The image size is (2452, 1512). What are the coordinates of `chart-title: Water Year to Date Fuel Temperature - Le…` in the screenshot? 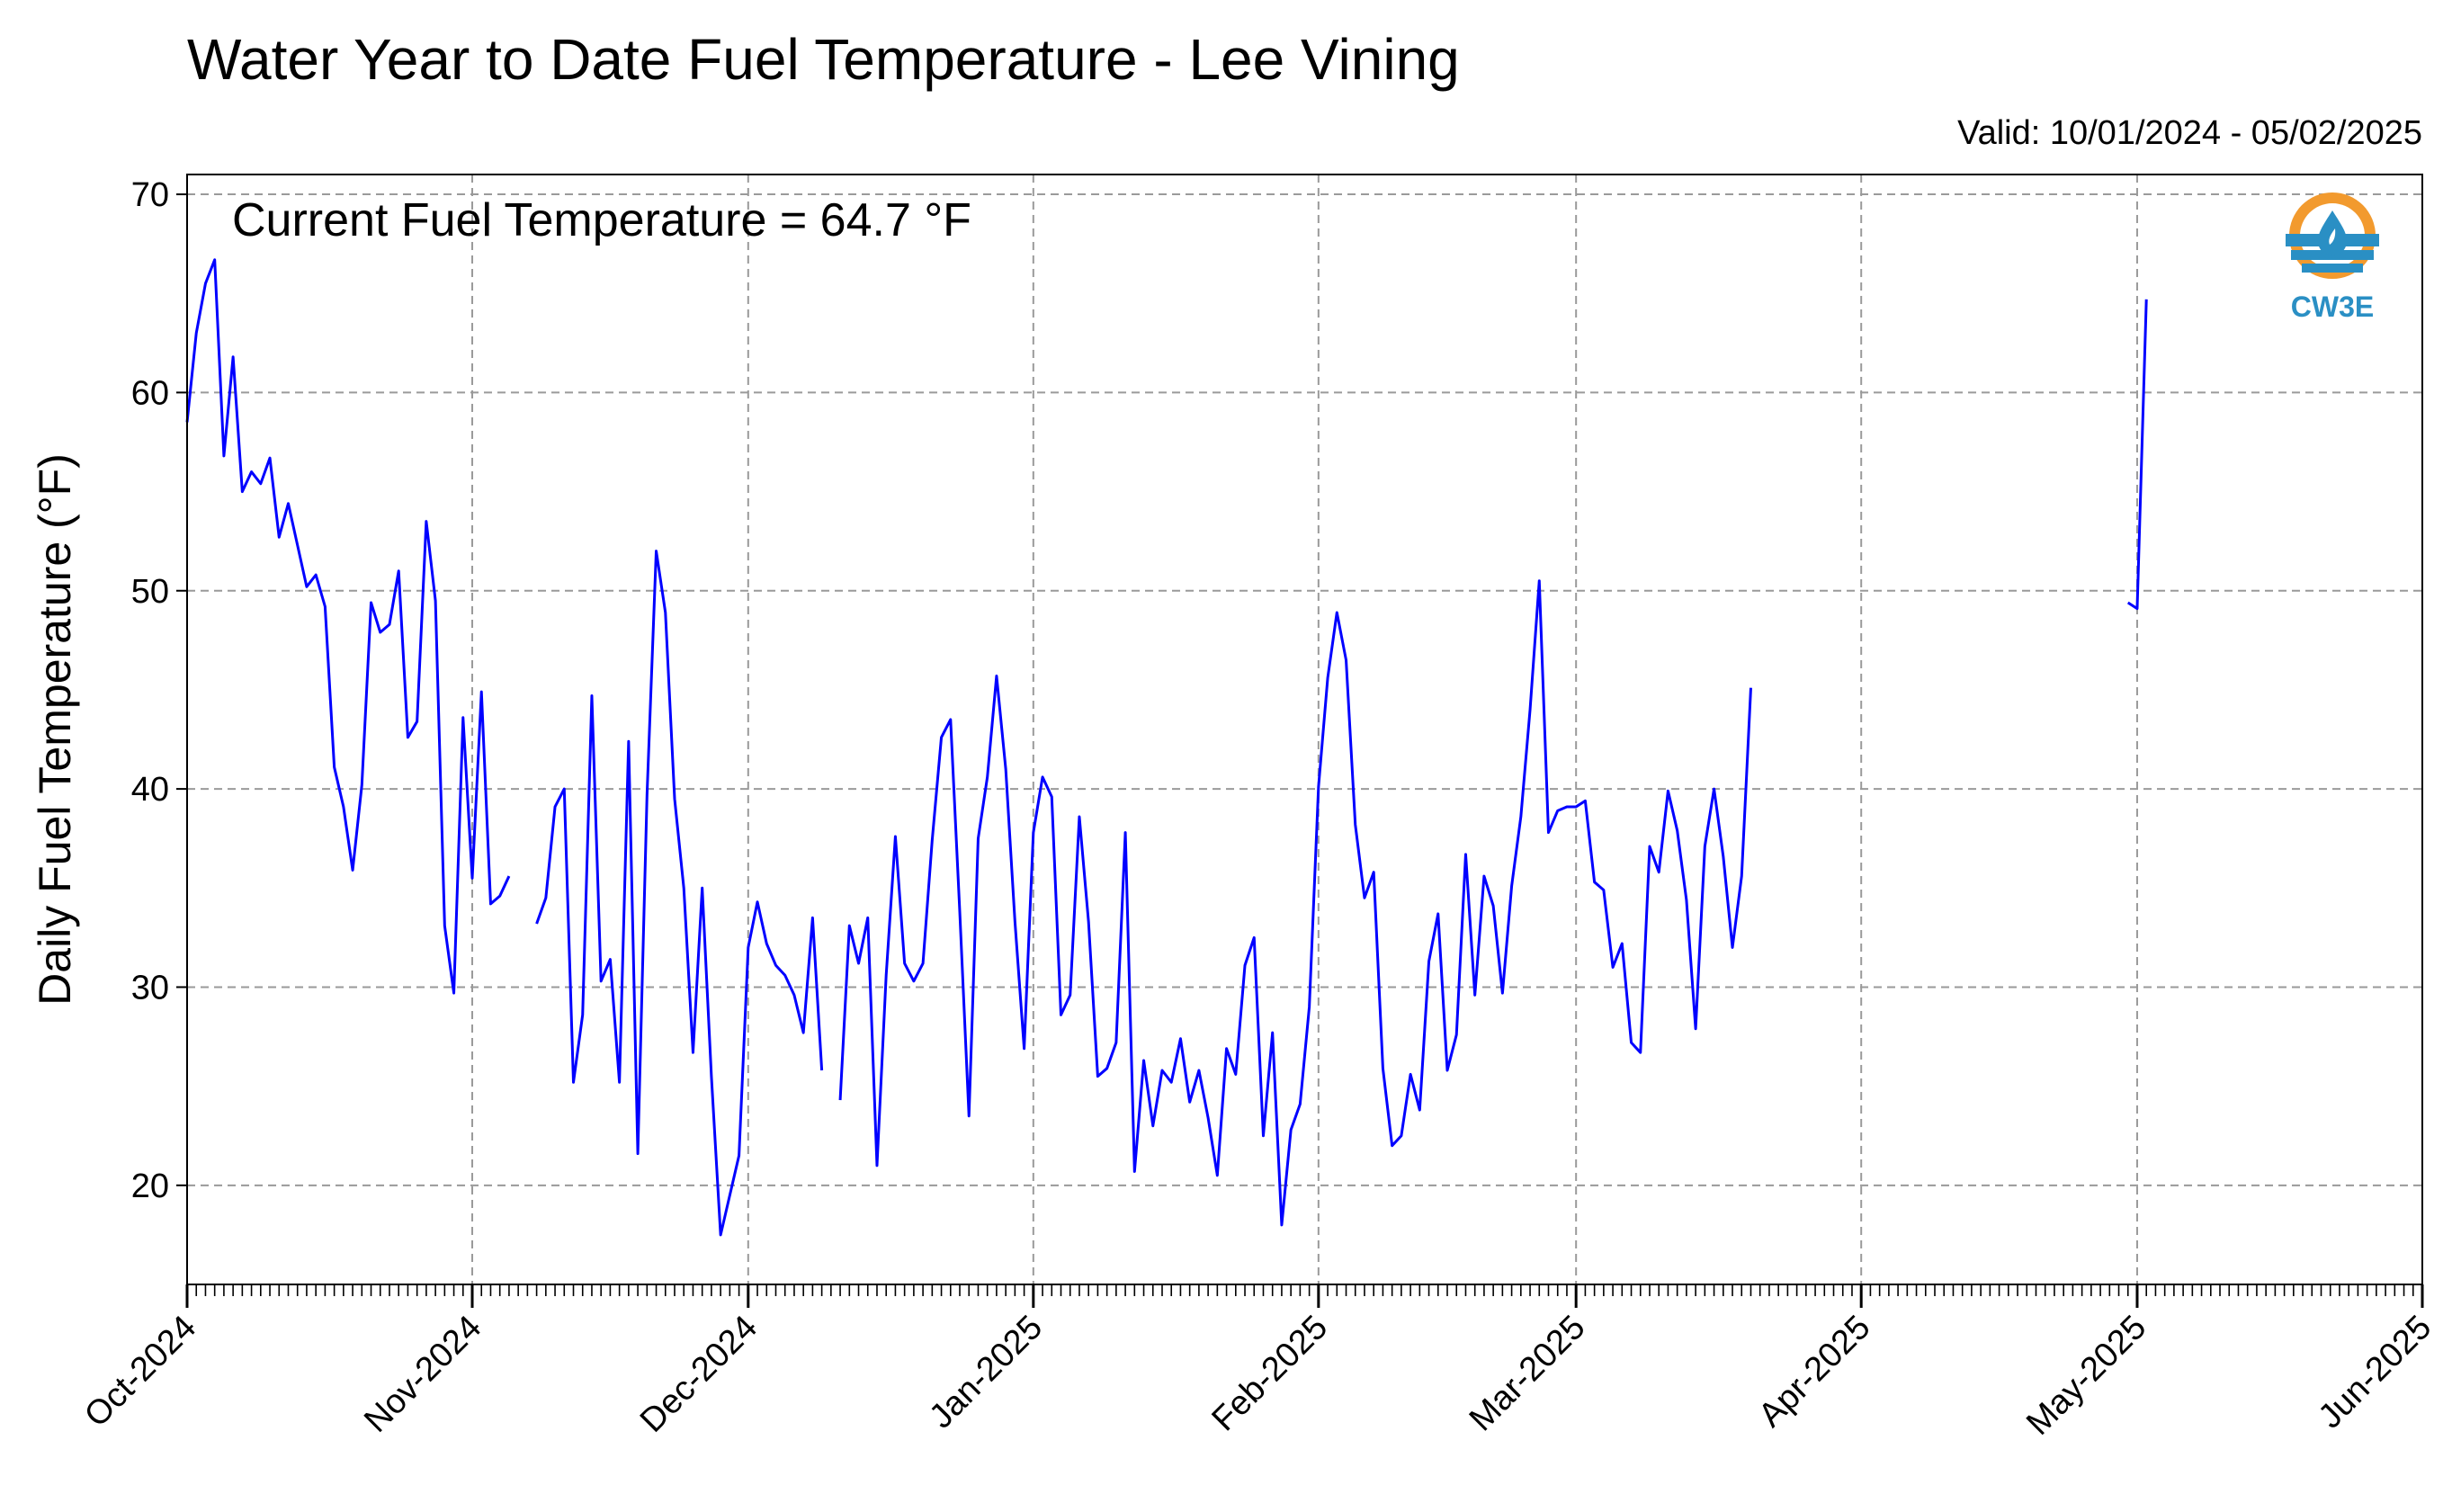 It's located at (823, 59).